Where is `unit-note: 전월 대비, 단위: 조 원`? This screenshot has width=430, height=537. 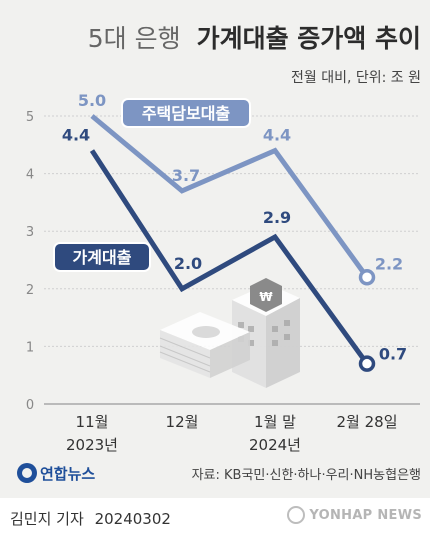 unit-note: 전월 대비, 단위: 조 원 is located at coordinates (356, 78).